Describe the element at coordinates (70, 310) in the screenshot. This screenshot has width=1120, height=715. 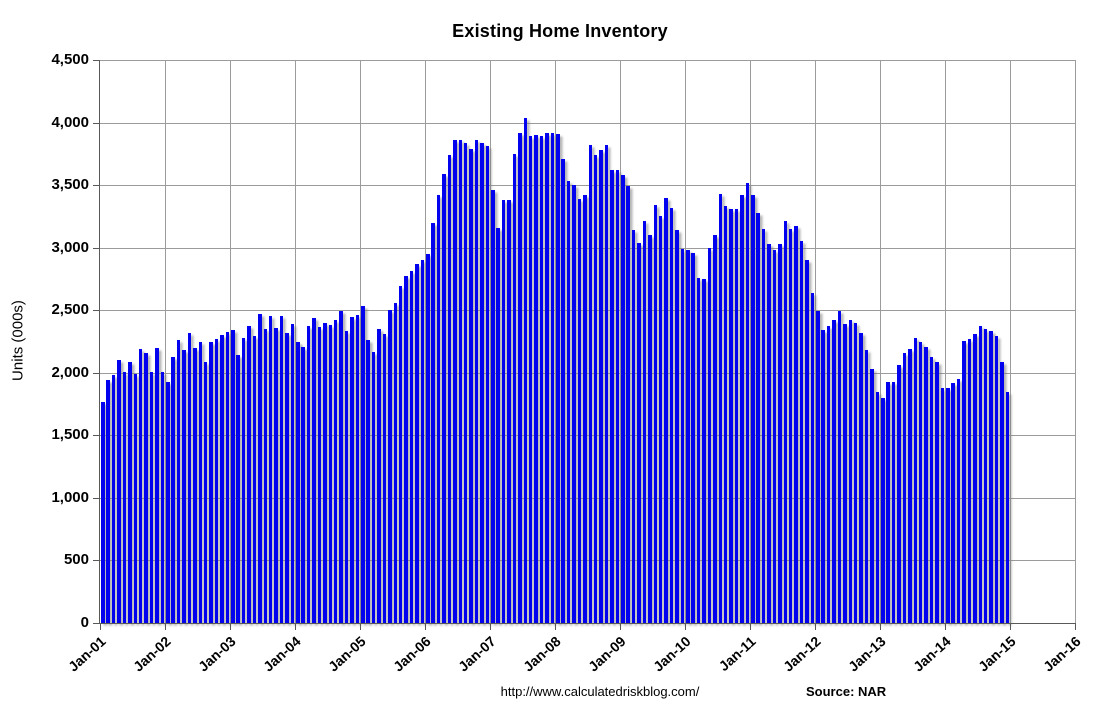
I see `y-tick-label: 2,500` at that location.